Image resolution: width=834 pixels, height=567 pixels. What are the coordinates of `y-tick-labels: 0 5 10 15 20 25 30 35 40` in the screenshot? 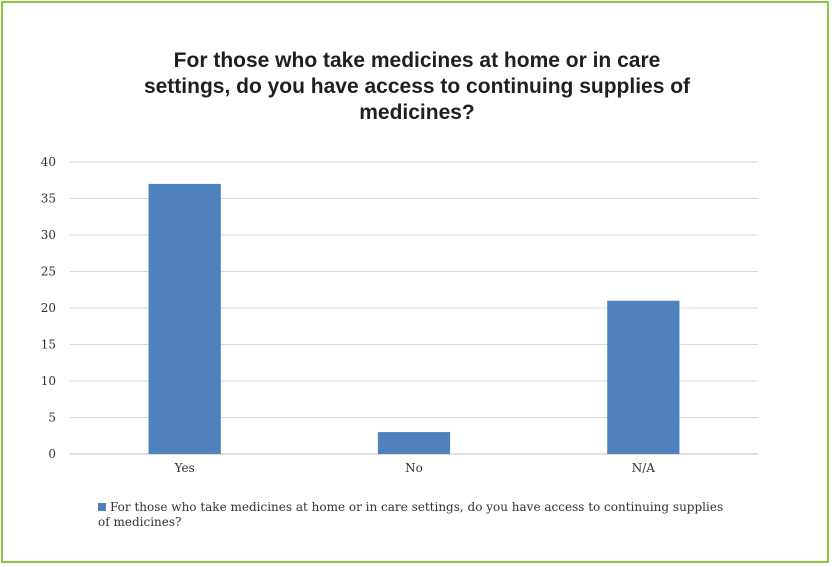 It's located at (48, 308).